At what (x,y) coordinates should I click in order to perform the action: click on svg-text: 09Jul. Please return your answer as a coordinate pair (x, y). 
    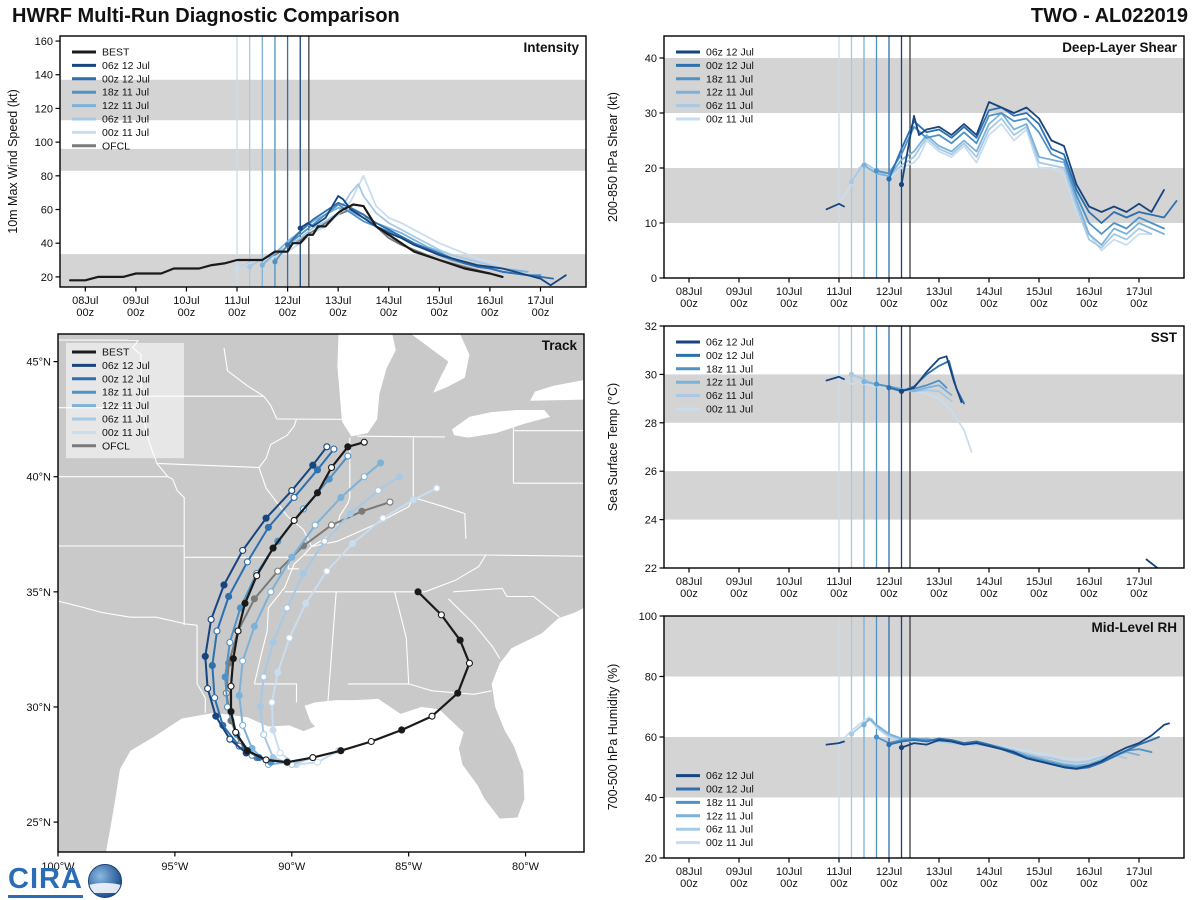
    Looking at the image, I should click on (739, 872).